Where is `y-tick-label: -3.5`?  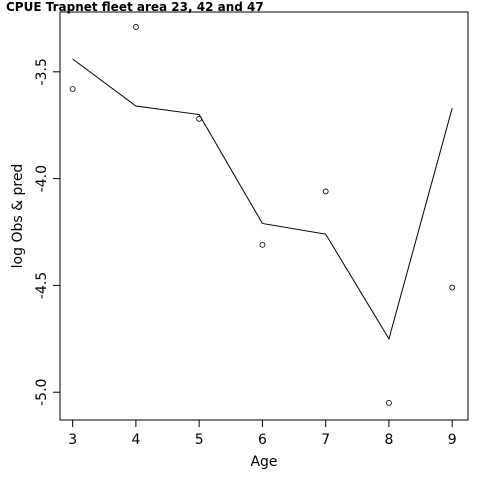
y-tick-label: -3.5 is located at coordinates (42, 71).